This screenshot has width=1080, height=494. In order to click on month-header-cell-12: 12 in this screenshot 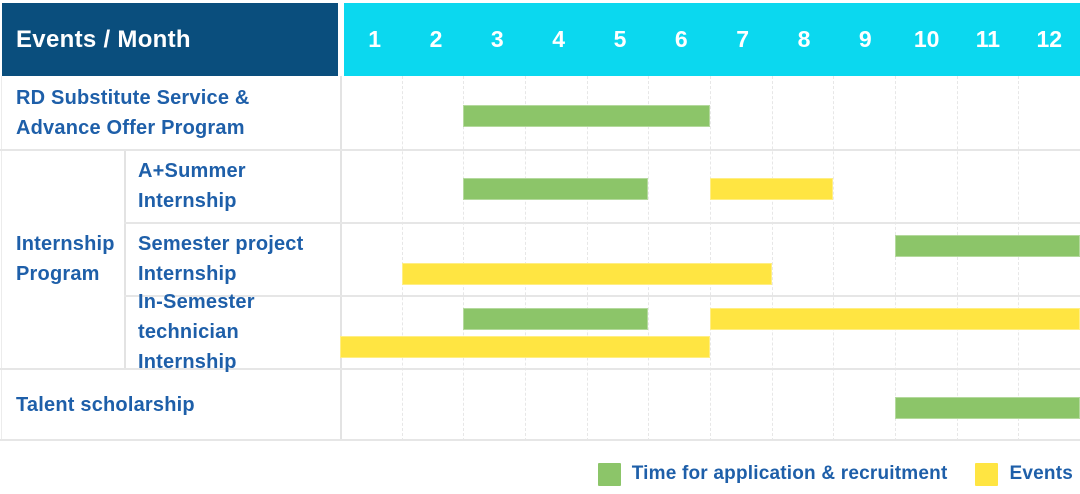, I will do `click(1049, 39)`.